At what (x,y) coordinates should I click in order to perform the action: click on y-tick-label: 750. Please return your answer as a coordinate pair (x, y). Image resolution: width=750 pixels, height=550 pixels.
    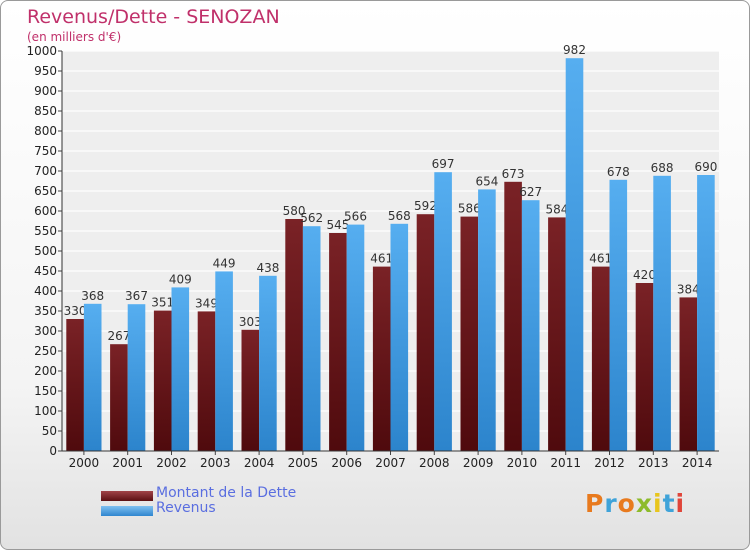
    Looking at the image, I should click on (45, 151).